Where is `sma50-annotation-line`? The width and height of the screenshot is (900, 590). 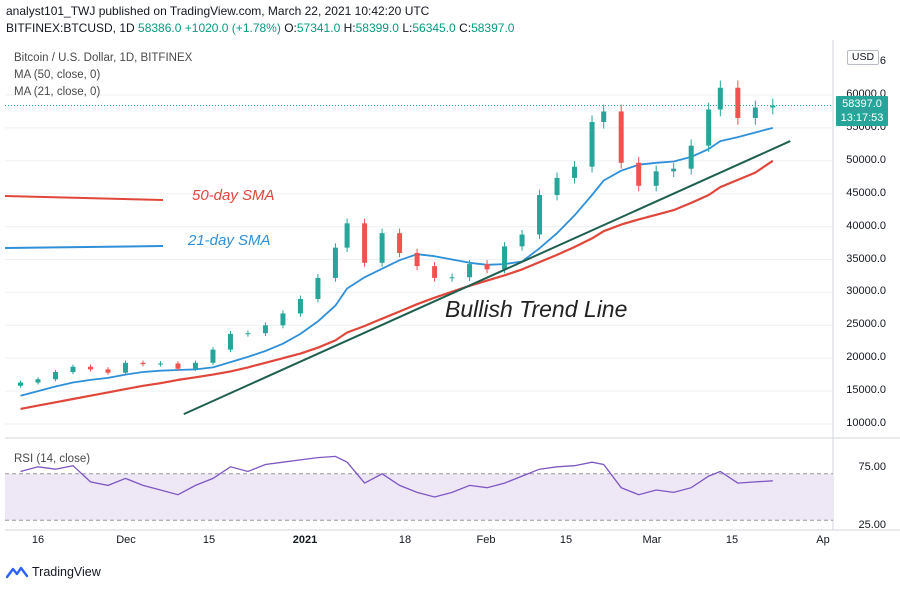
sma50-annotation-line is located at coordinates (84, 198).